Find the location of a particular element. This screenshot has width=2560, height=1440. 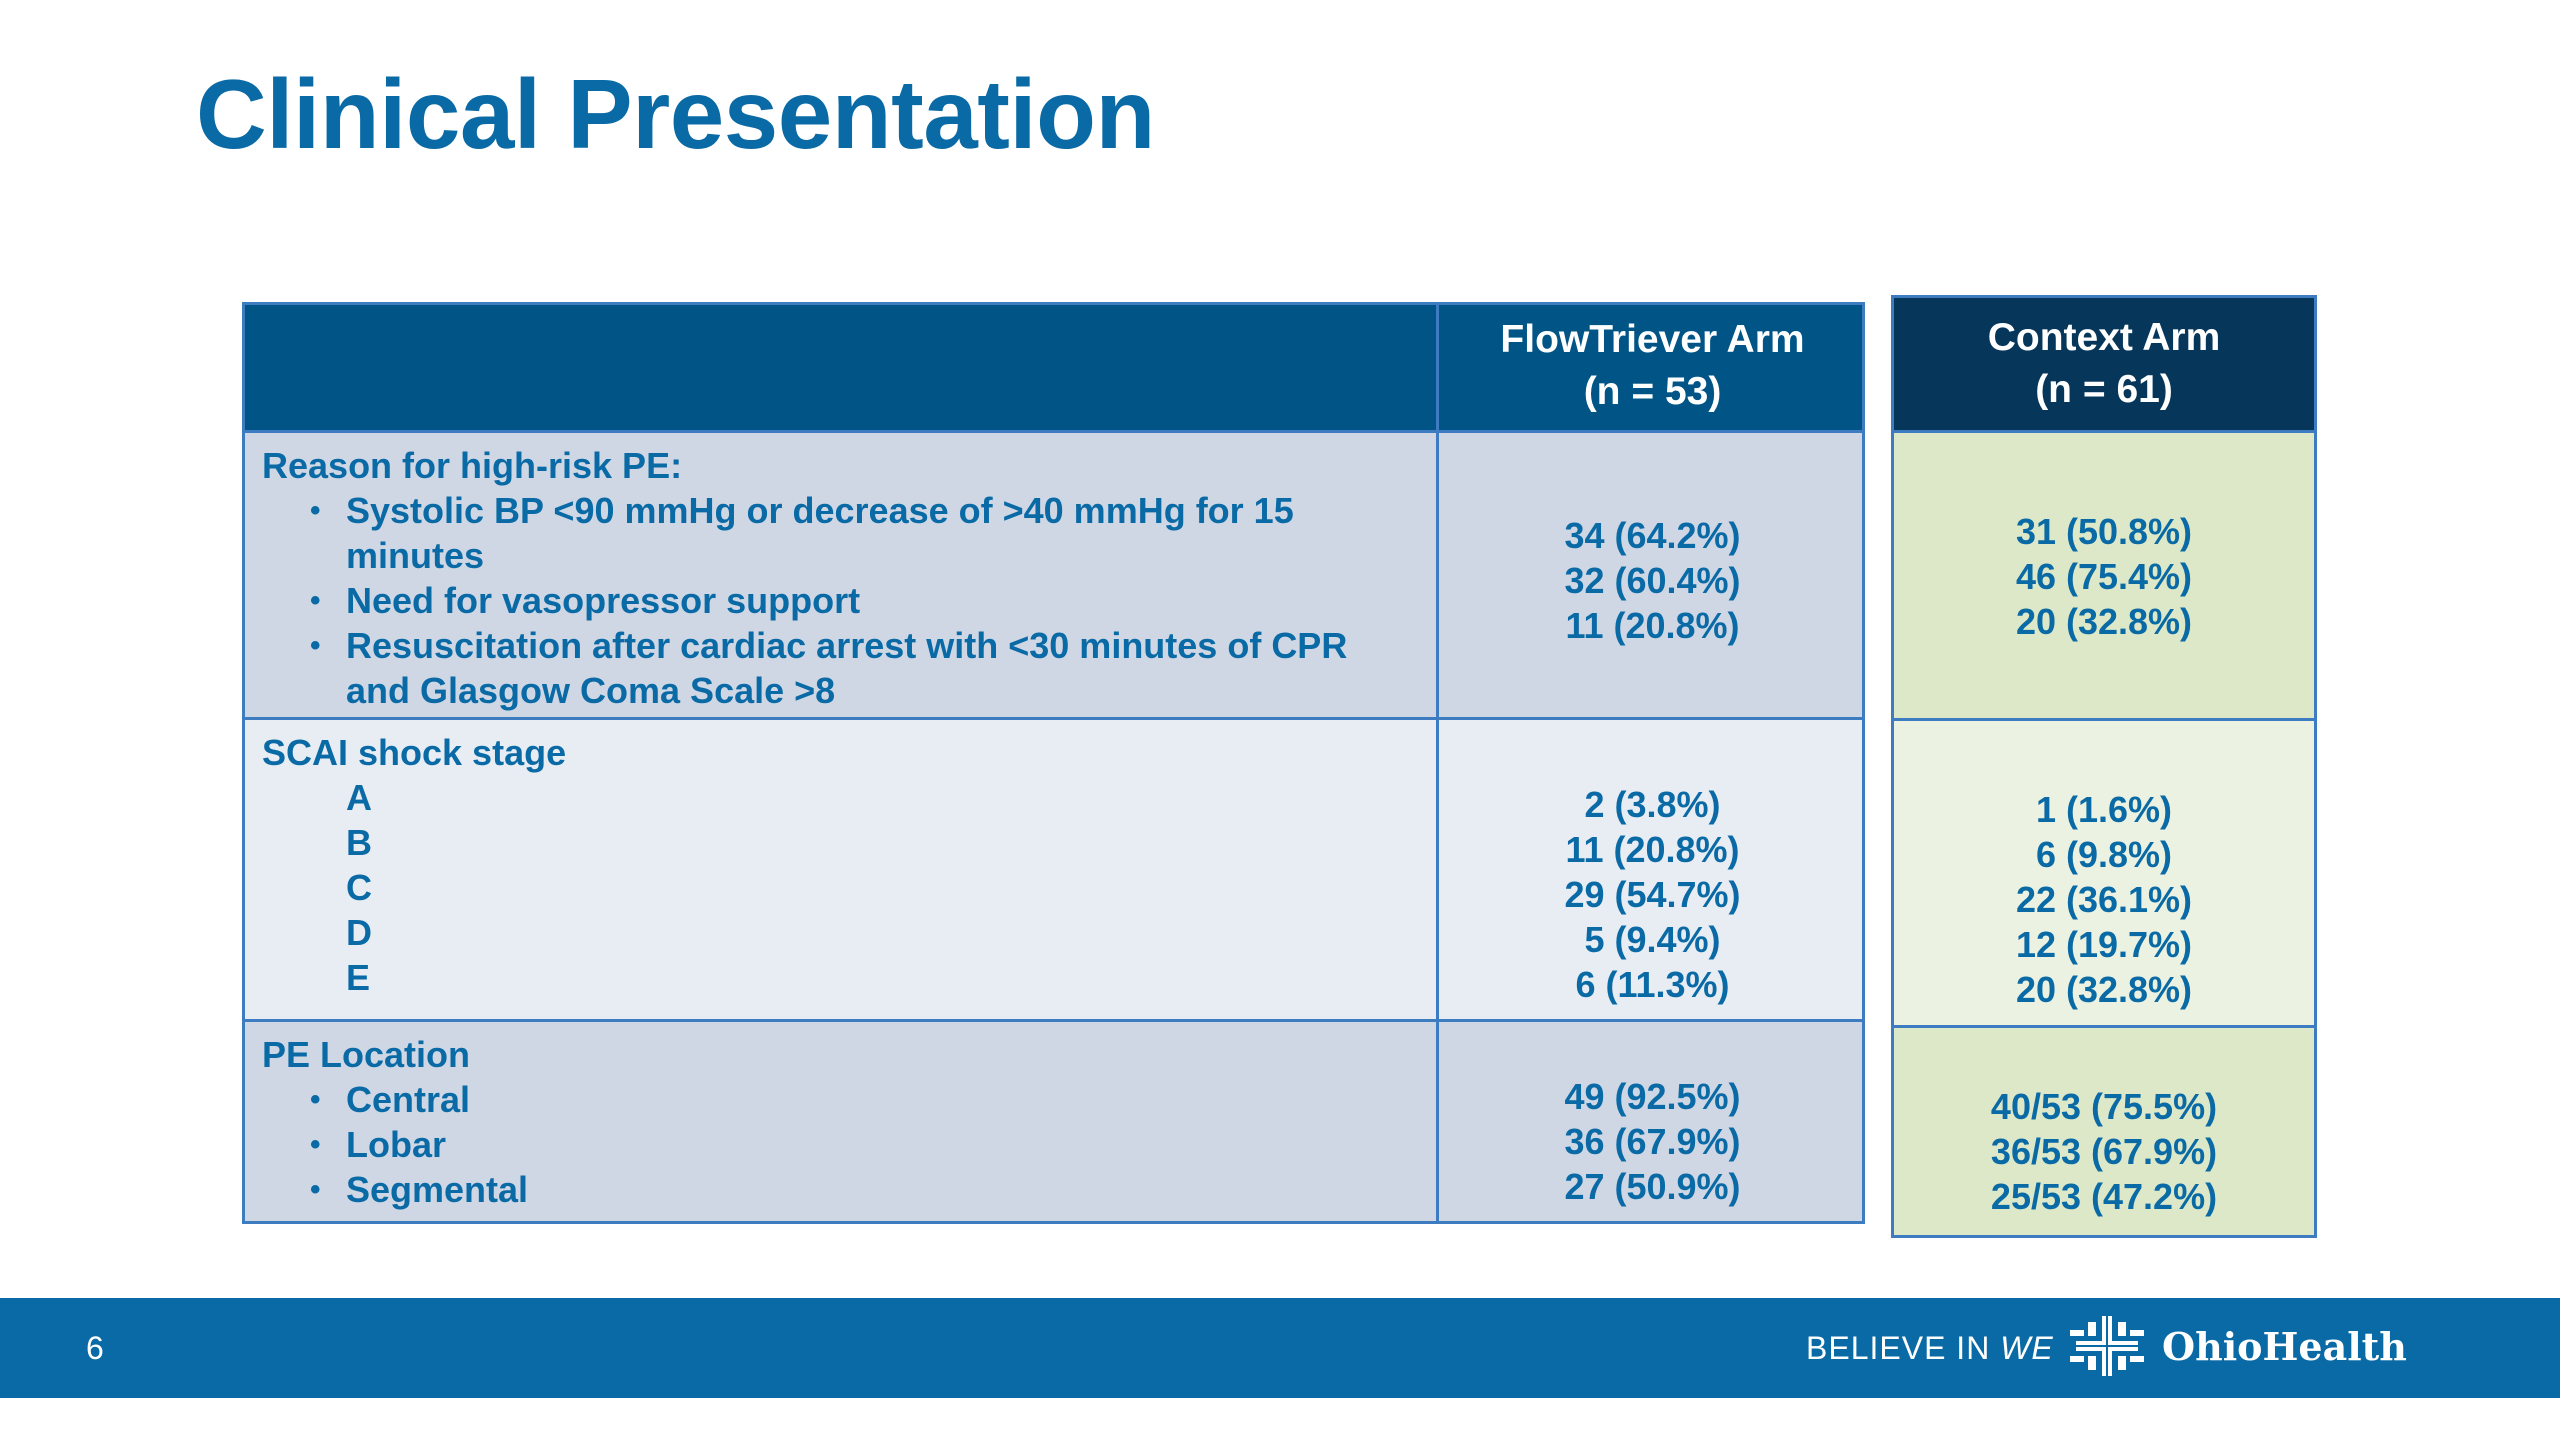

row-heading: Reason for high-risk PE: is located at coordinates (472, 465).